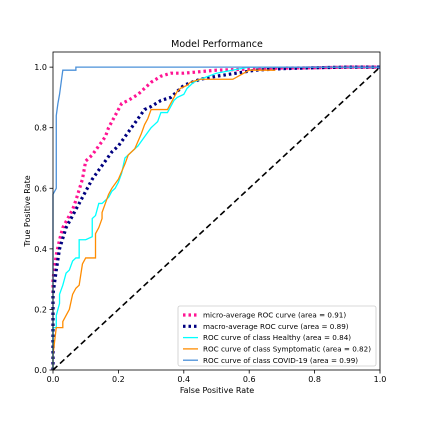 The width and height of the screenshot is (423, 423). Describe the element at coordinates (380, 379) in the screenshot. I see `x-tick-label: 1.0` at that location.